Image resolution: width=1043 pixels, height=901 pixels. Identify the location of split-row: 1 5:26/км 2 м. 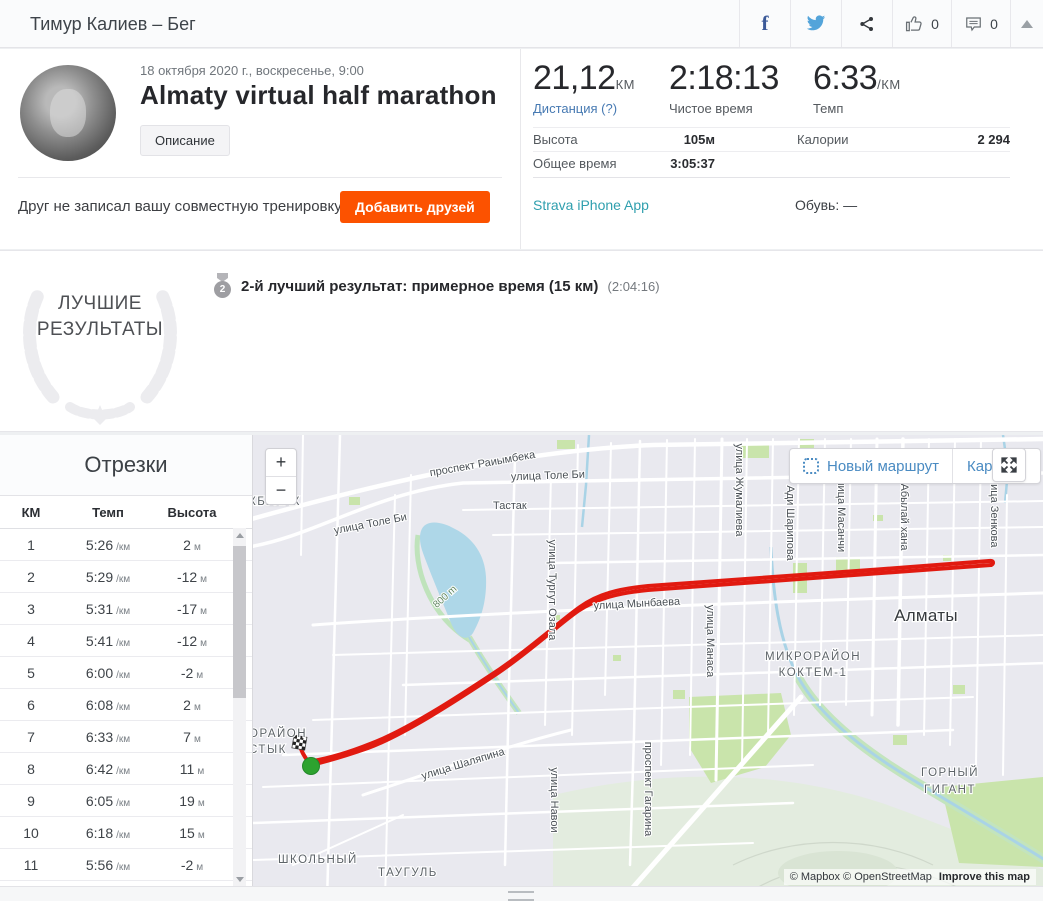
(126, 545).